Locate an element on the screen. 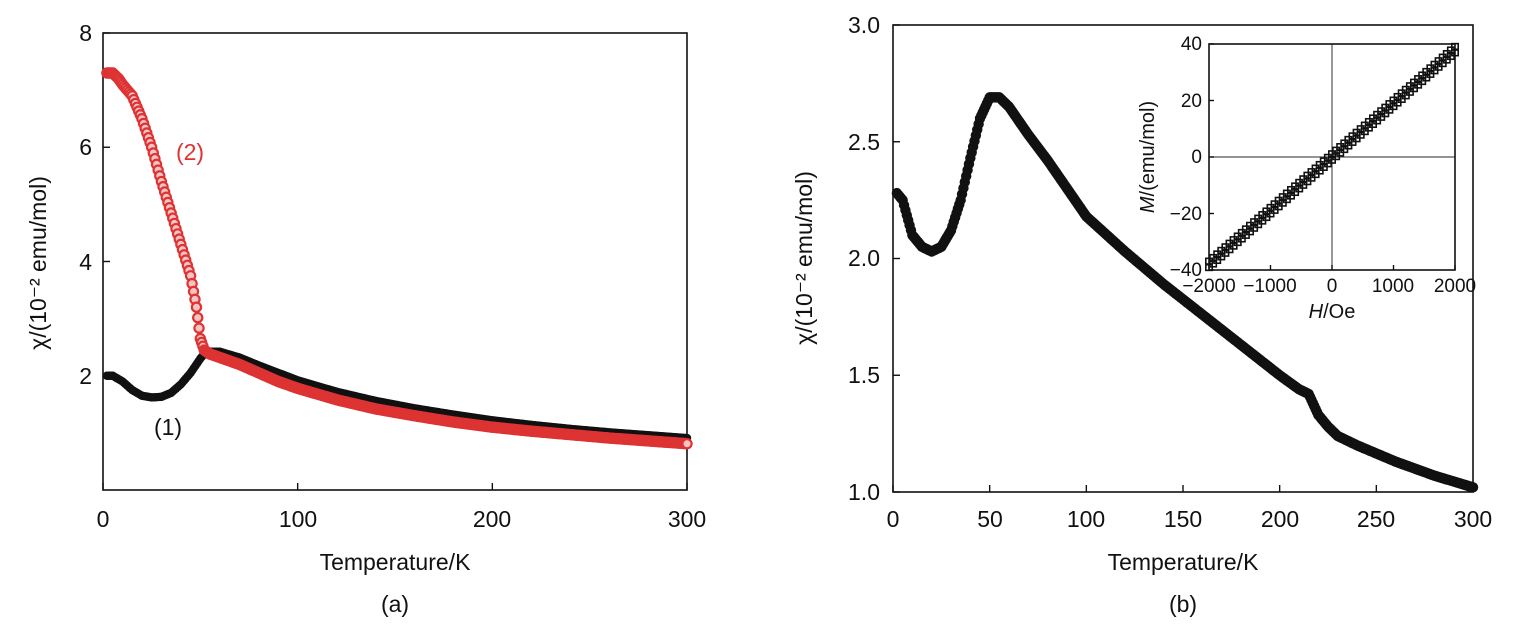 The height and width of the screenshot is (631, 1515). inset-x-tick-2: 0 is located at coordinates (1332, 286).